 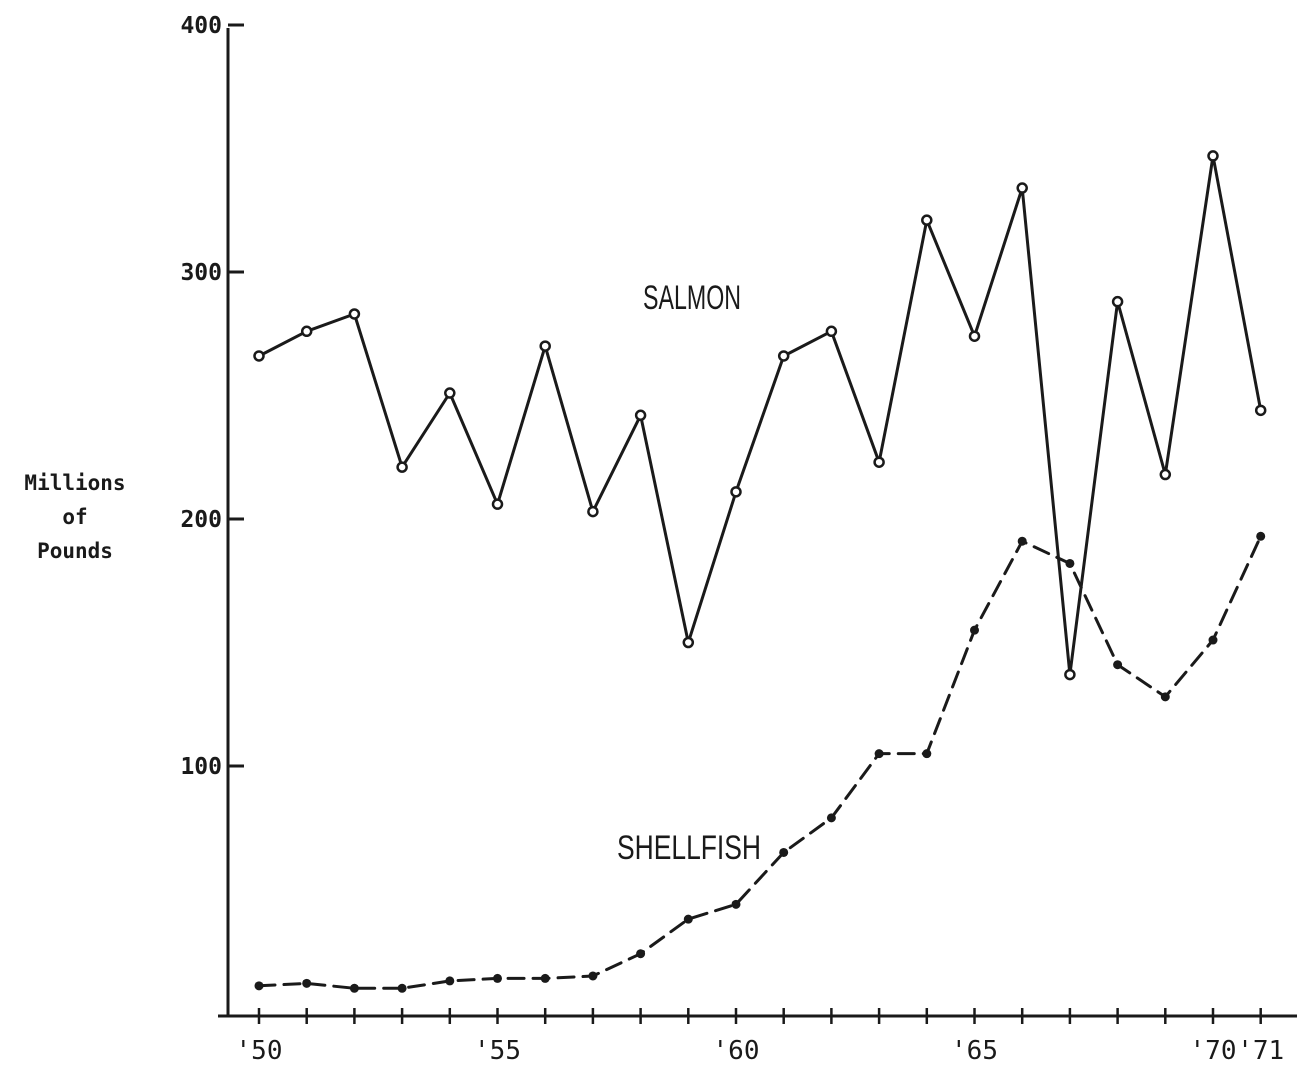 What do you see at coordinates (201, 273) in the screenshot?
I see `y-tick-label: 300` at bounding box center [201, 273].